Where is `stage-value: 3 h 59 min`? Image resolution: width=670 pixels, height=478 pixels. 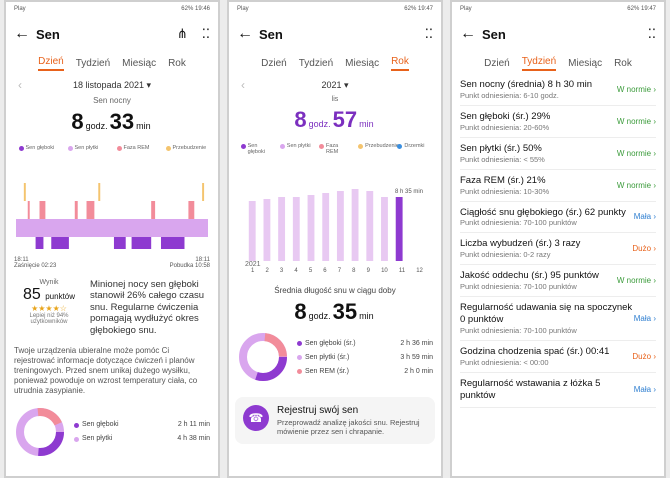 stage-value: 3 h 59 min is located at coordinates (416, 357).